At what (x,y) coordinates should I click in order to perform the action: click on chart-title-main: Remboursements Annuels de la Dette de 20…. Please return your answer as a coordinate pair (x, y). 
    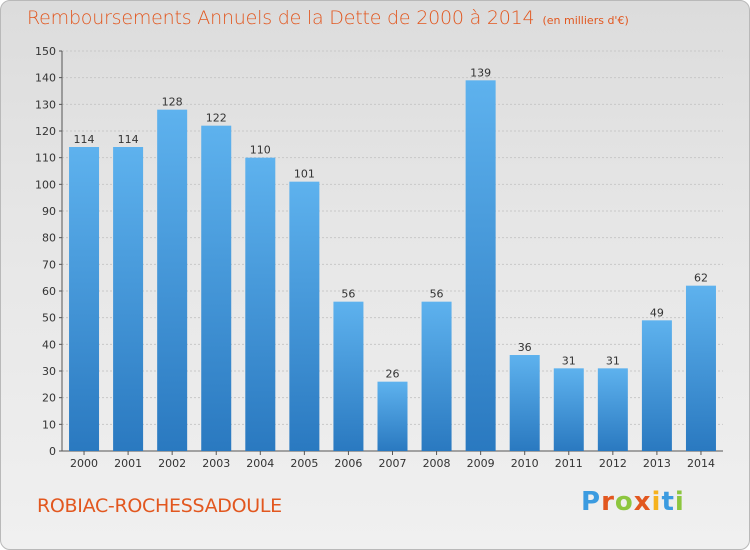
    Looking at the image, I should click on (281, 18).